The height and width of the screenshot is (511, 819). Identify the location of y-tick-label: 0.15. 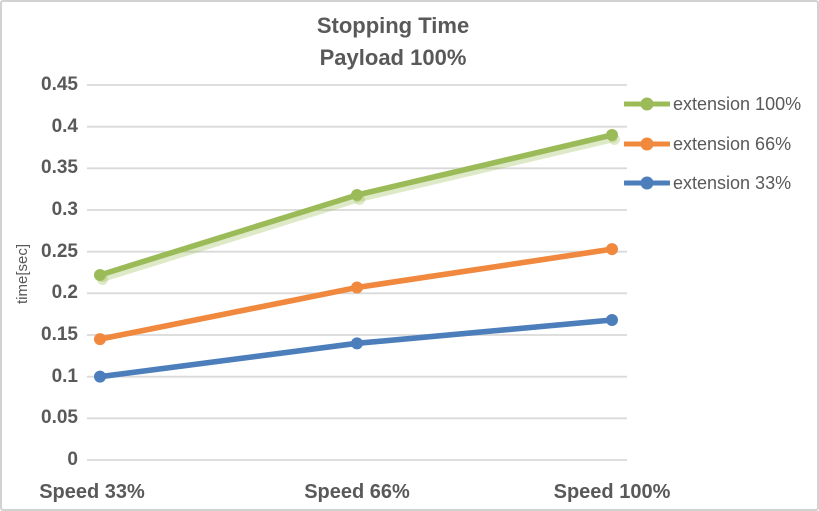
(59, 334).